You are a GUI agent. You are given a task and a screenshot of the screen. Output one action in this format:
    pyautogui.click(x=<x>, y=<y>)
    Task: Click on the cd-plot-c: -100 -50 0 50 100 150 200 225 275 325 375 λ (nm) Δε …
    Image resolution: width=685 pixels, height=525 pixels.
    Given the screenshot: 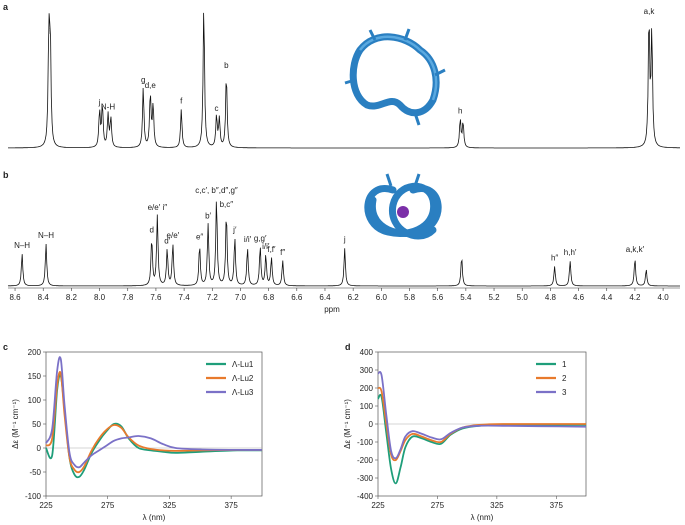 What is the action you would take?
    pyautogui.click(x=137, y=435)
    